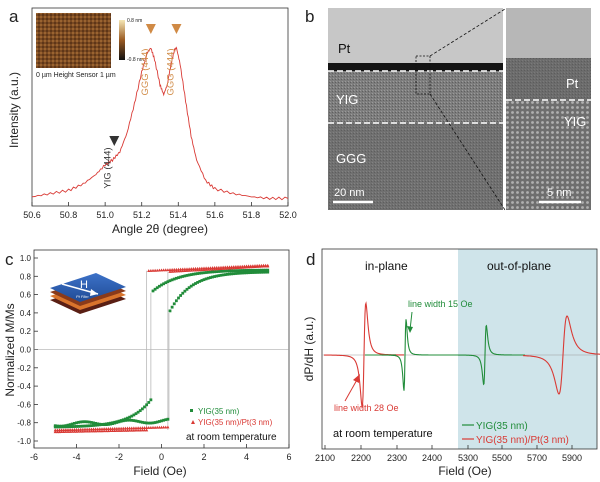  Describe the element at coordinates (485, 355) in the screenshot. I see `fmr-curve-oop-yig` at that location.